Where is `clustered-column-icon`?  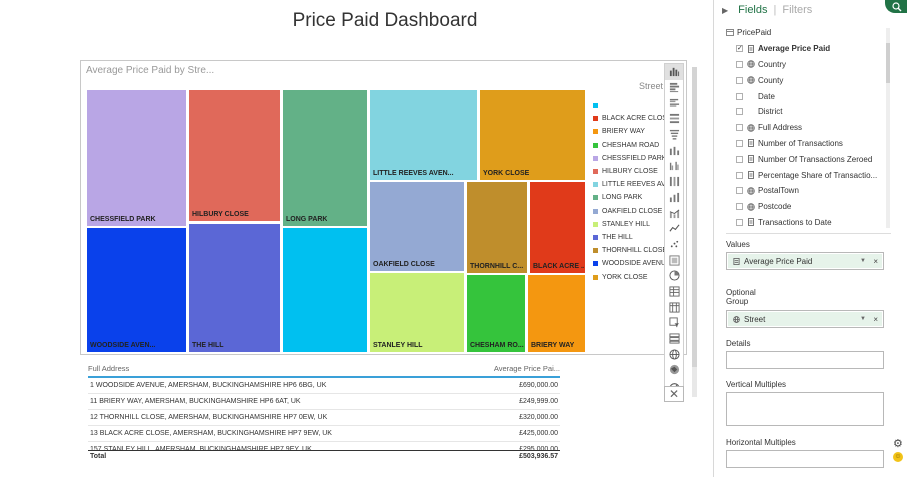 clustered-column-icon is located at coordinates (674, 166).